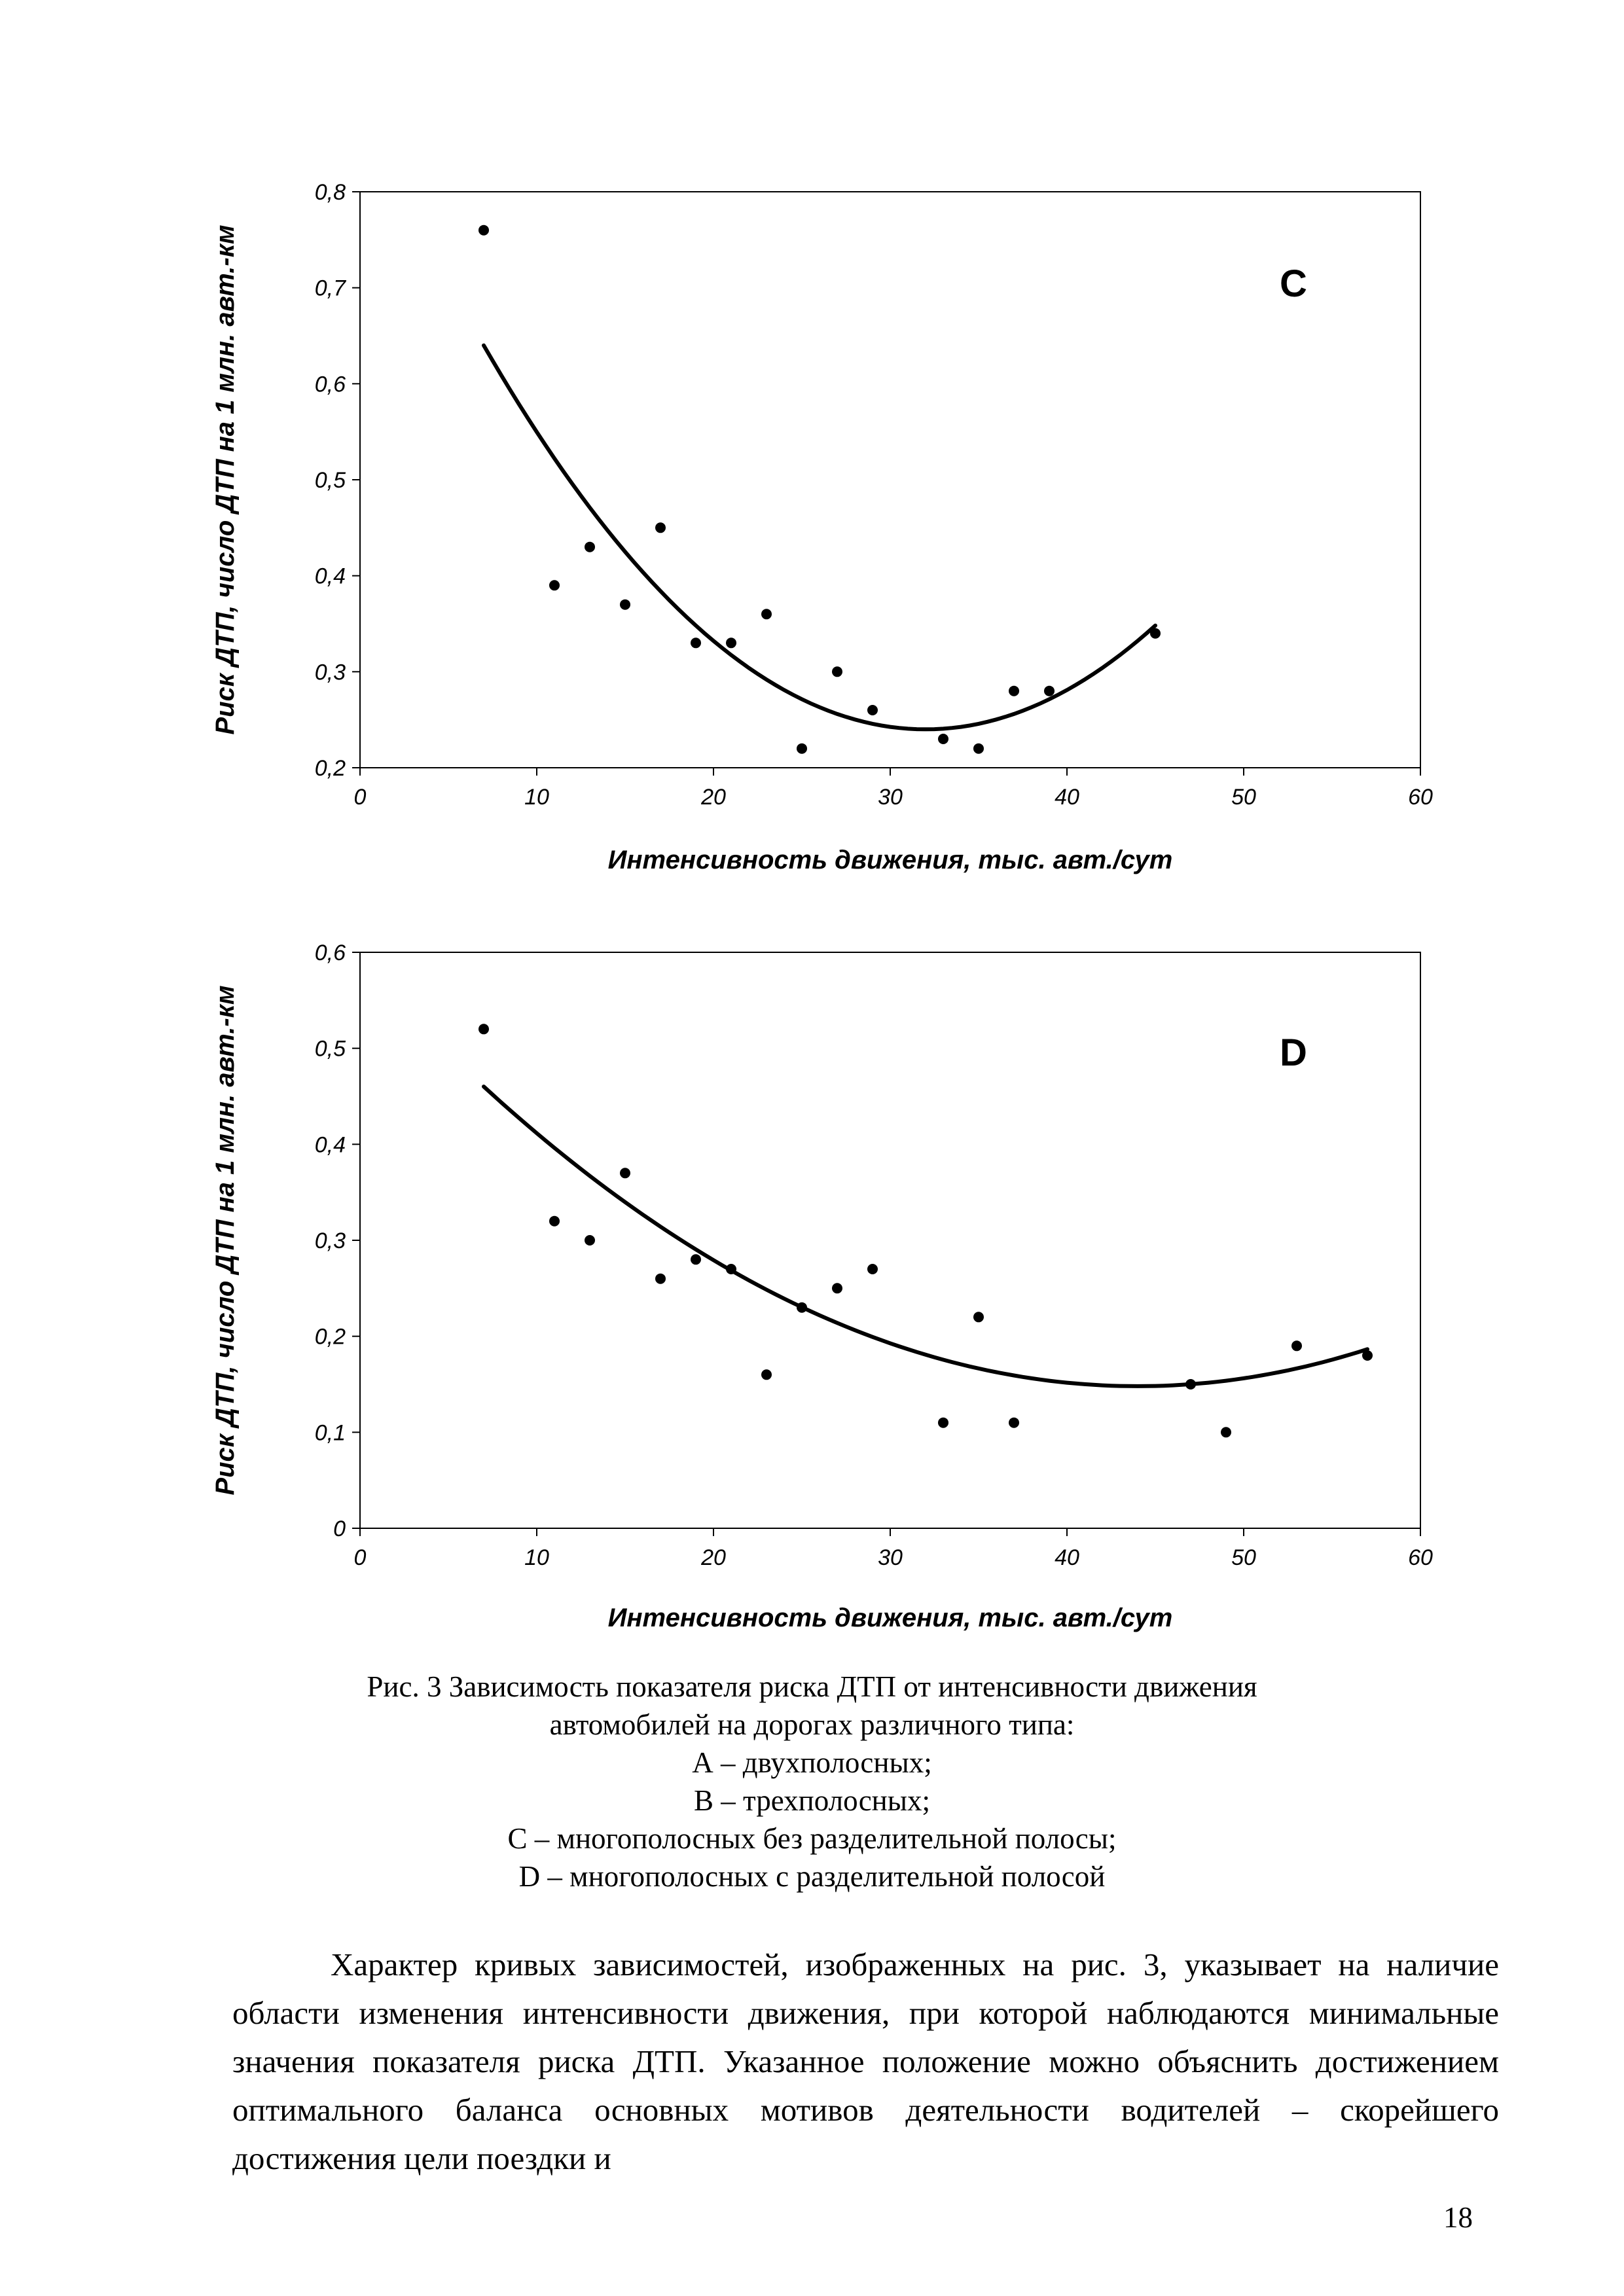 This screenshot has width=1624, height=2296. Describe the element at coordinates (1458, 2217) in the screenshot. I see `page-number: 18` at that location.